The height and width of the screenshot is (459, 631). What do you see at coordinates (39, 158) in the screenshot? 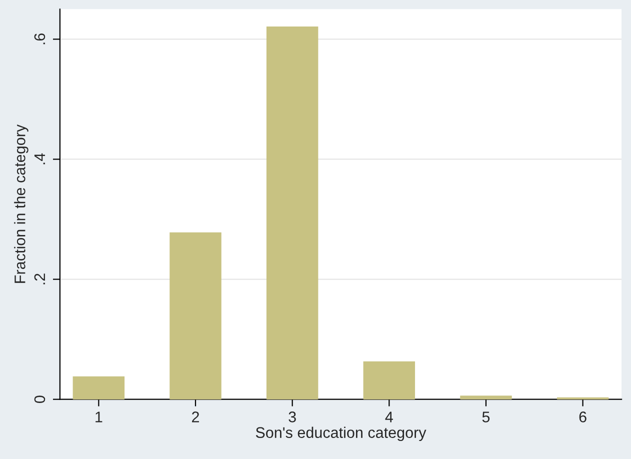
I see `y-tick-label: .4` at bounding box center [39, 158].